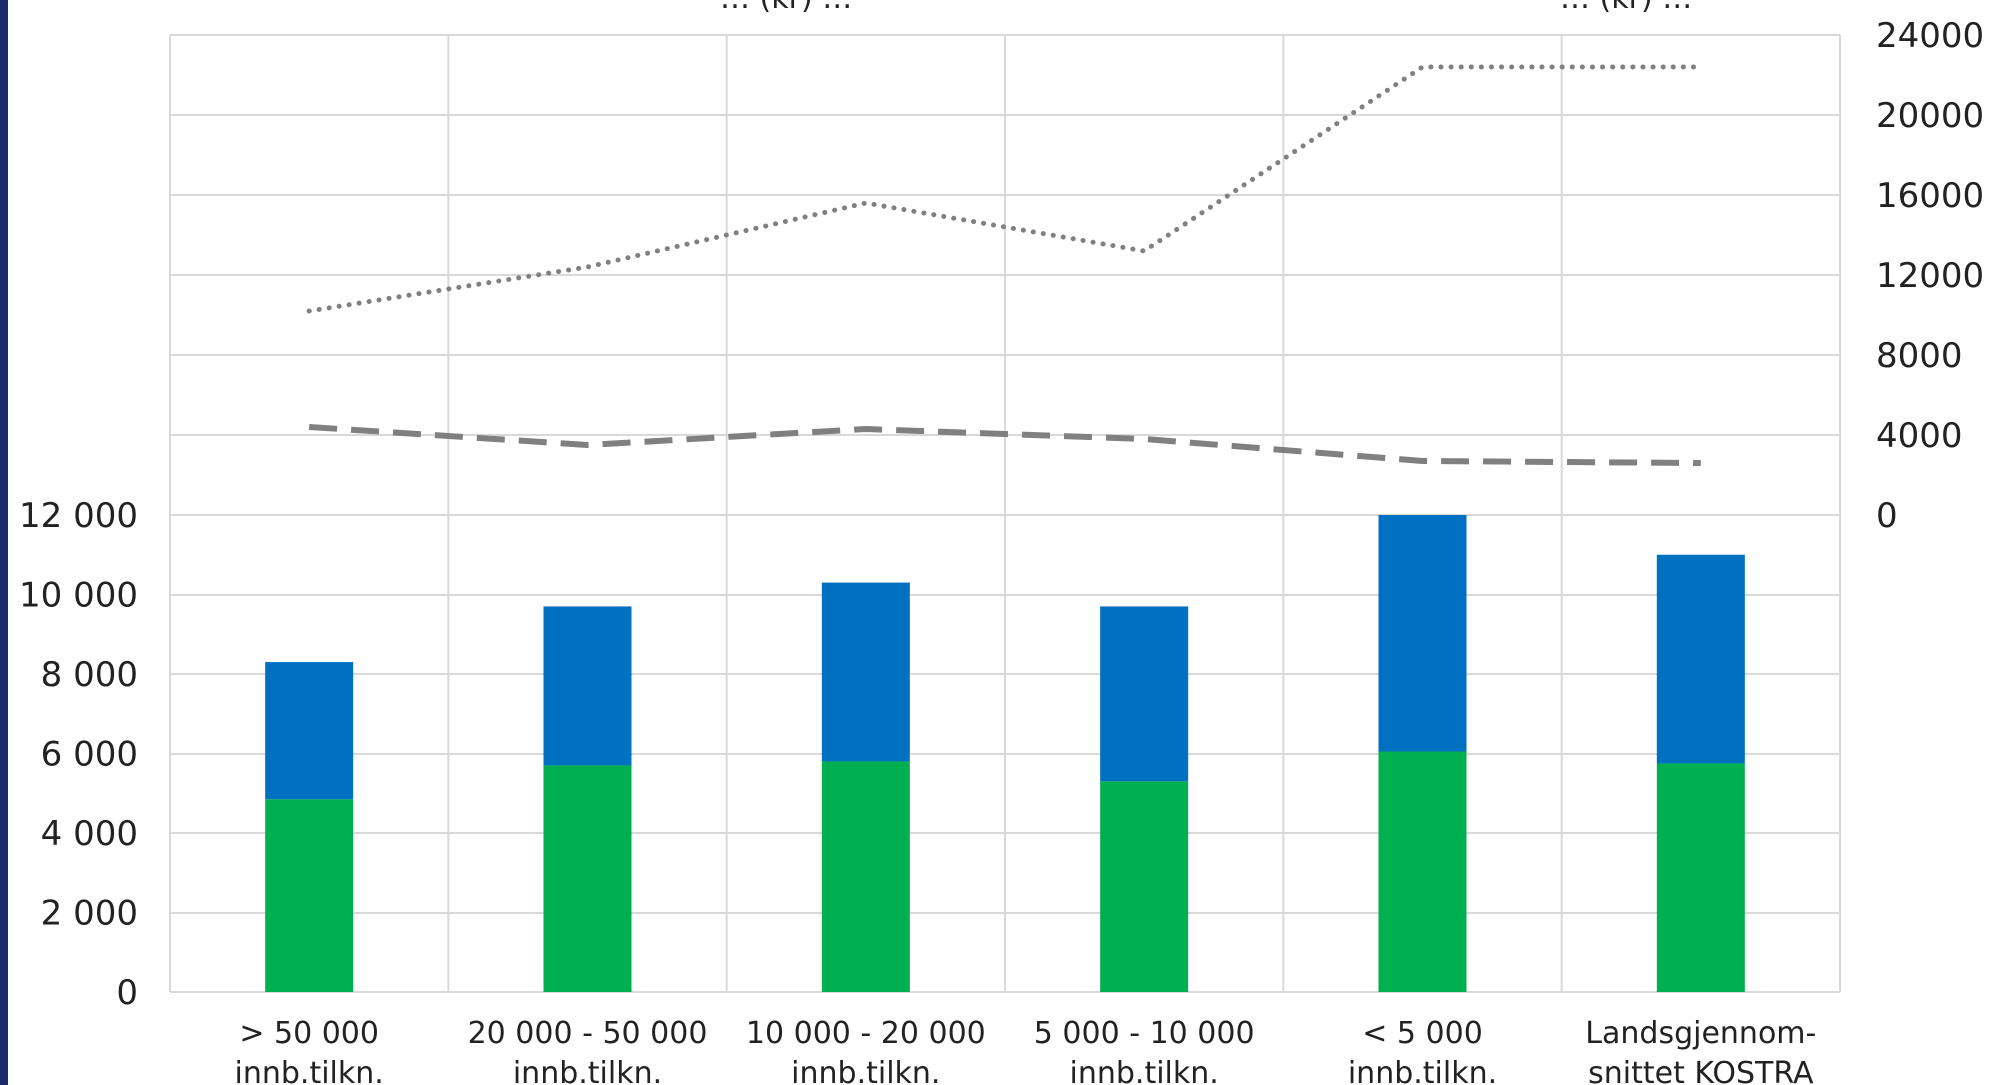 Image resolution: width=1989 pixels, height=1085 pixels. I want to click on left-tick-label: 10 000, so click(78, 596).